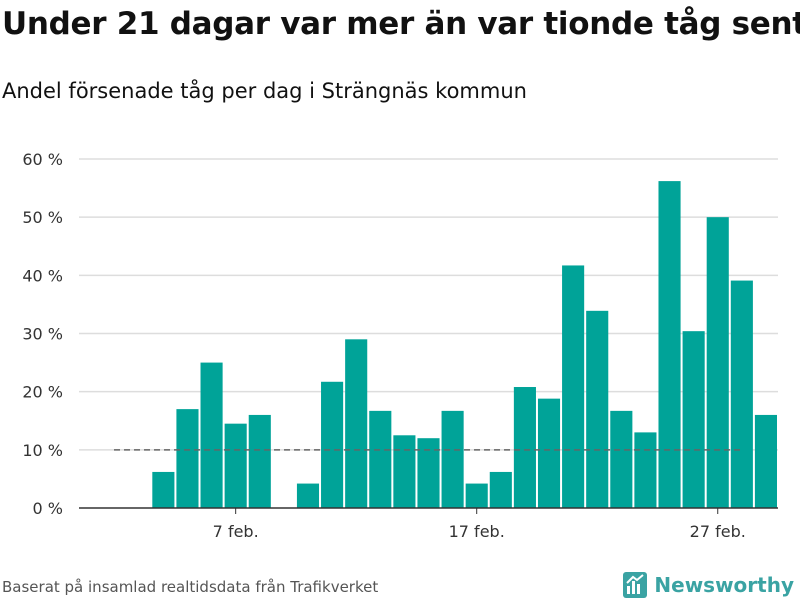 The height and width of the screenshot is (600, 800). I want to click on brand-name: Newsworthy, so click(724, 585).